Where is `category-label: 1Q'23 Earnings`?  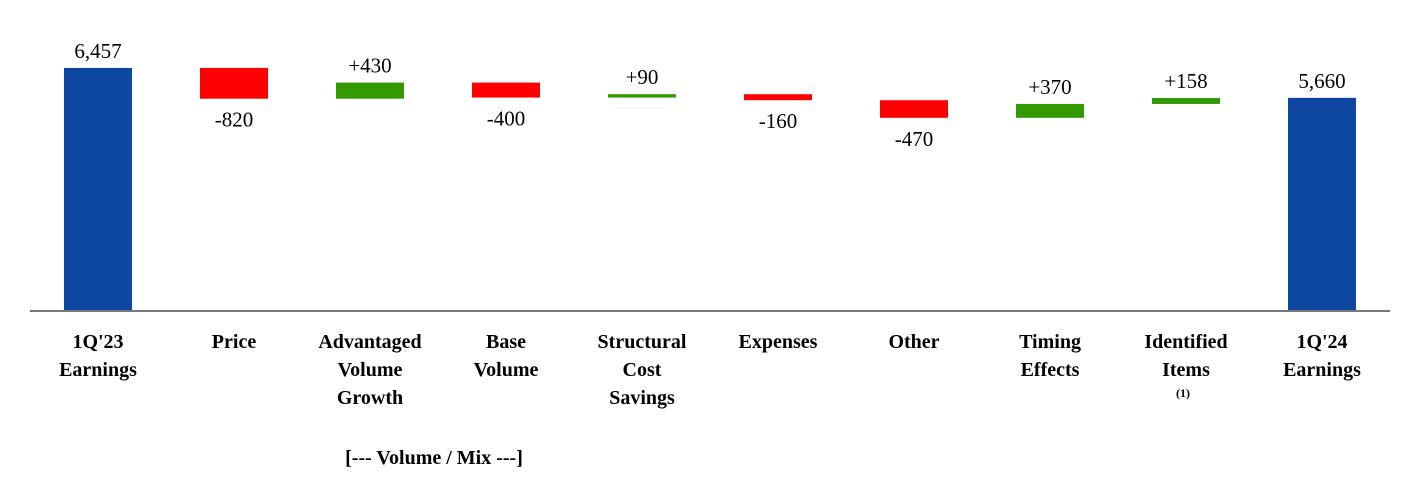 category-label: 1Q'23 Earnings is located at coordinates (98, 356).